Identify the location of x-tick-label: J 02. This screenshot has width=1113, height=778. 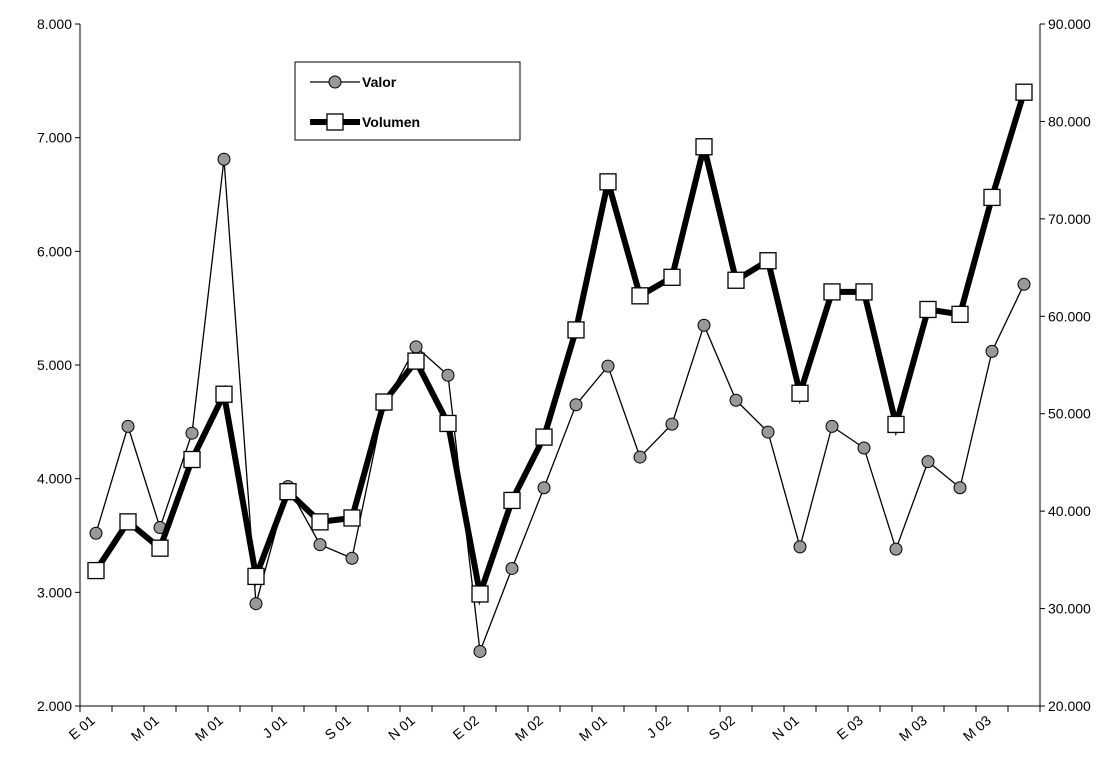
(658, 726).